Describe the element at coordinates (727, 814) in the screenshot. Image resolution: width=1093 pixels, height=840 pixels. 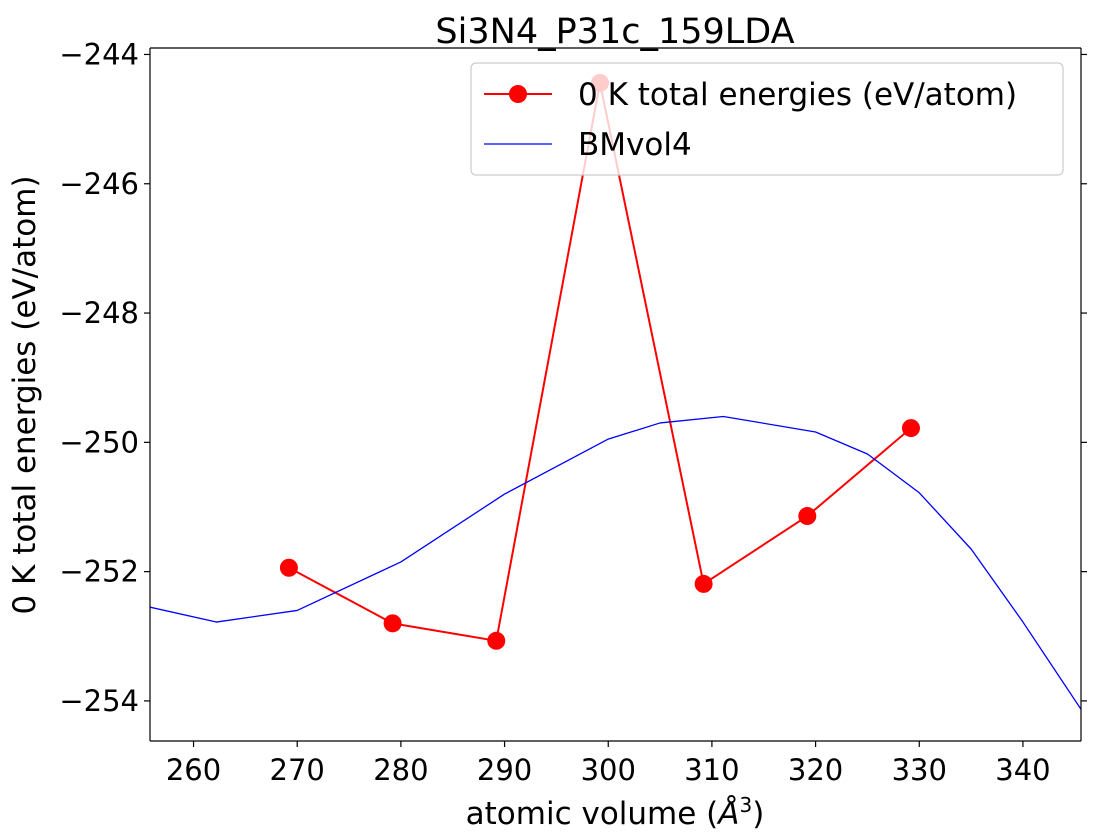
I see `x-axis-unit-base: Å` at that location.